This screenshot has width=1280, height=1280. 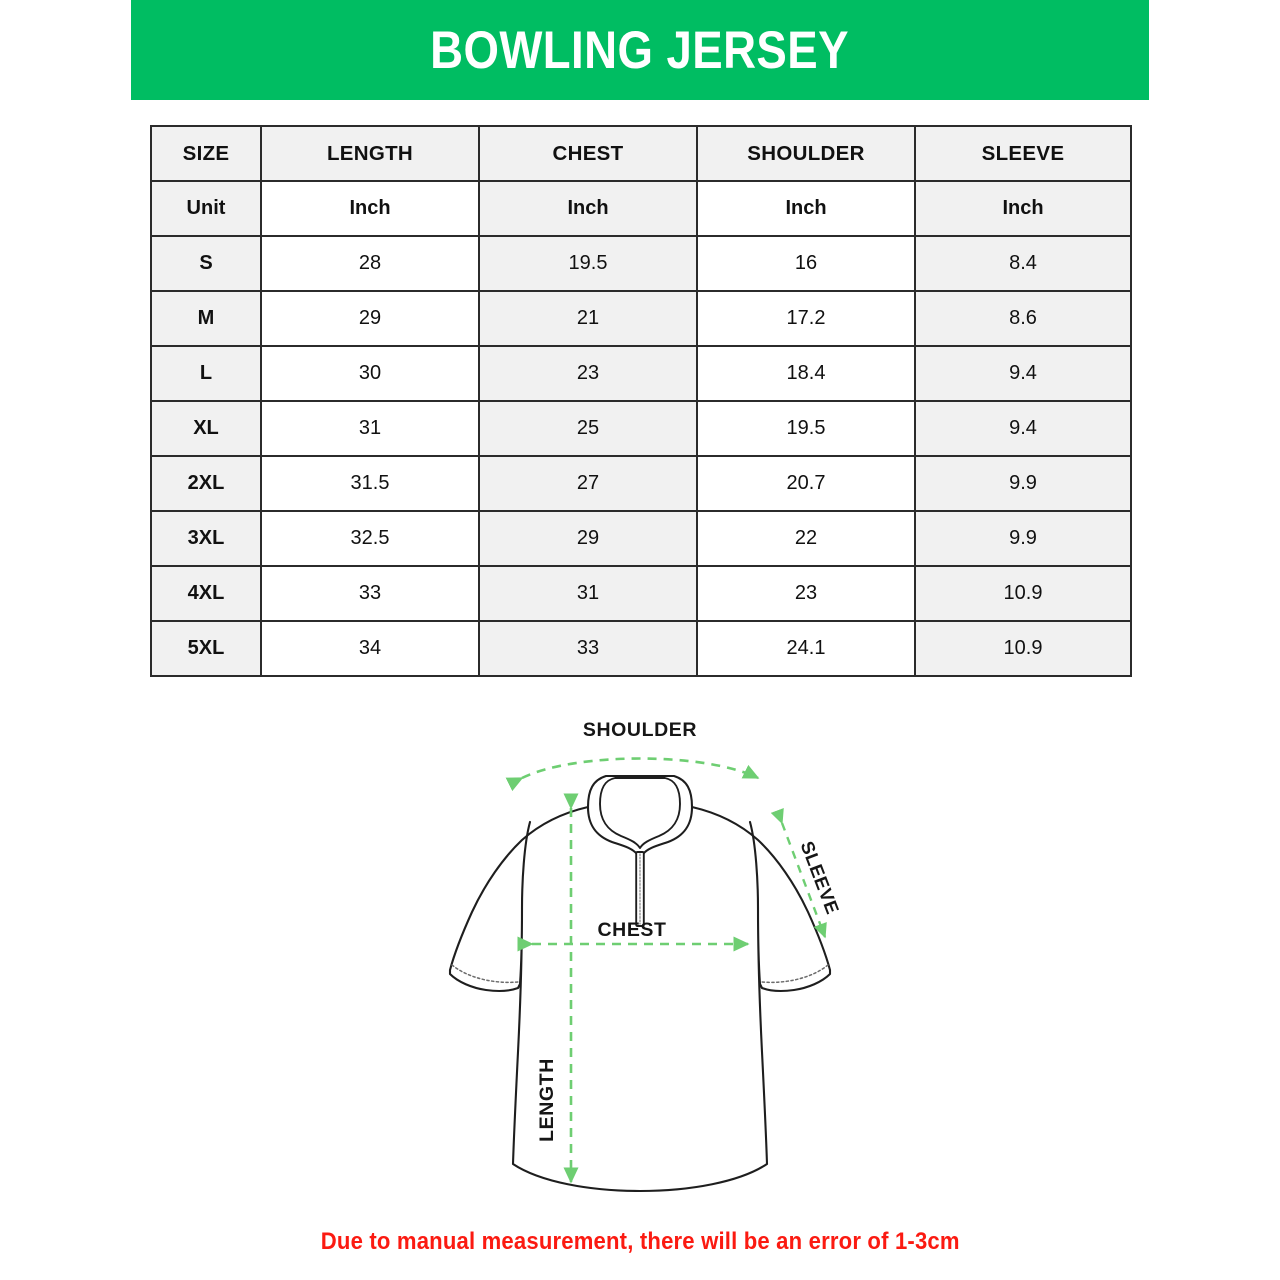 I want to click on table-header-row: SIZE LENGTH CHEST SHOULDER SLEEVE, so click(x=641, y=153).